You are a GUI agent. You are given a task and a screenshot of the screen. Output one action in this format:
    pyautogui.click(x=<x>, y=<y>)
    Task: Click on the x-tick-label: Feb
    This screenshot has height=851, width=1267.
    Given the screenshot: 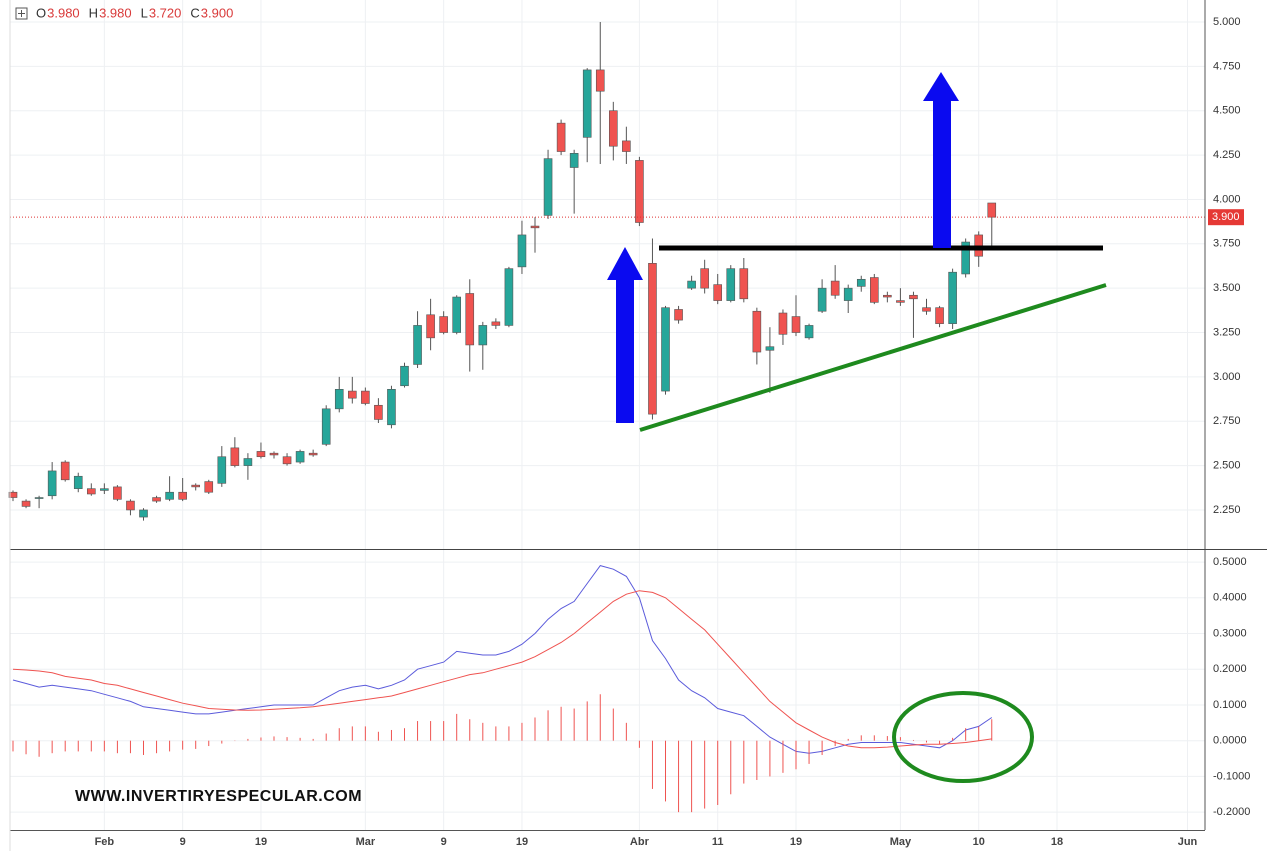 What is the action you would take?
    pyautogui.click(x=105, y=842)
    